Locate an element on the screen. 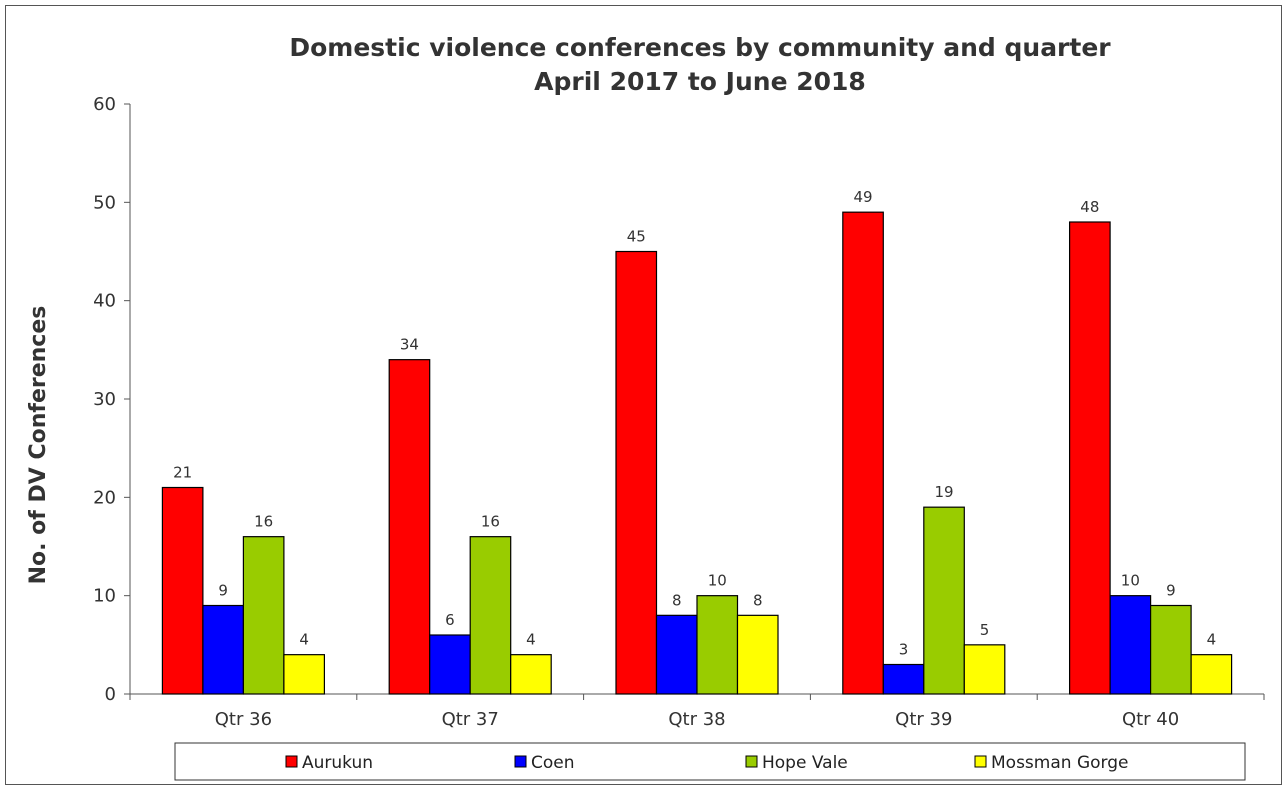 This screenshot has height=790, width=1287. y-tick-label: 50 is located at coordinates (104, 202).